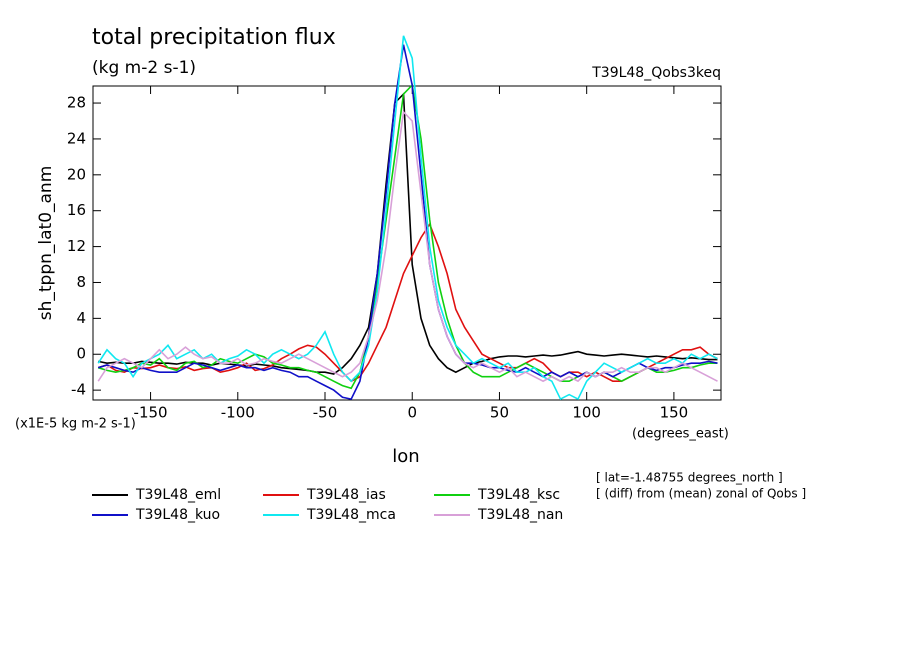  I want to click on x-tick-label: 100, so click(586, 413).